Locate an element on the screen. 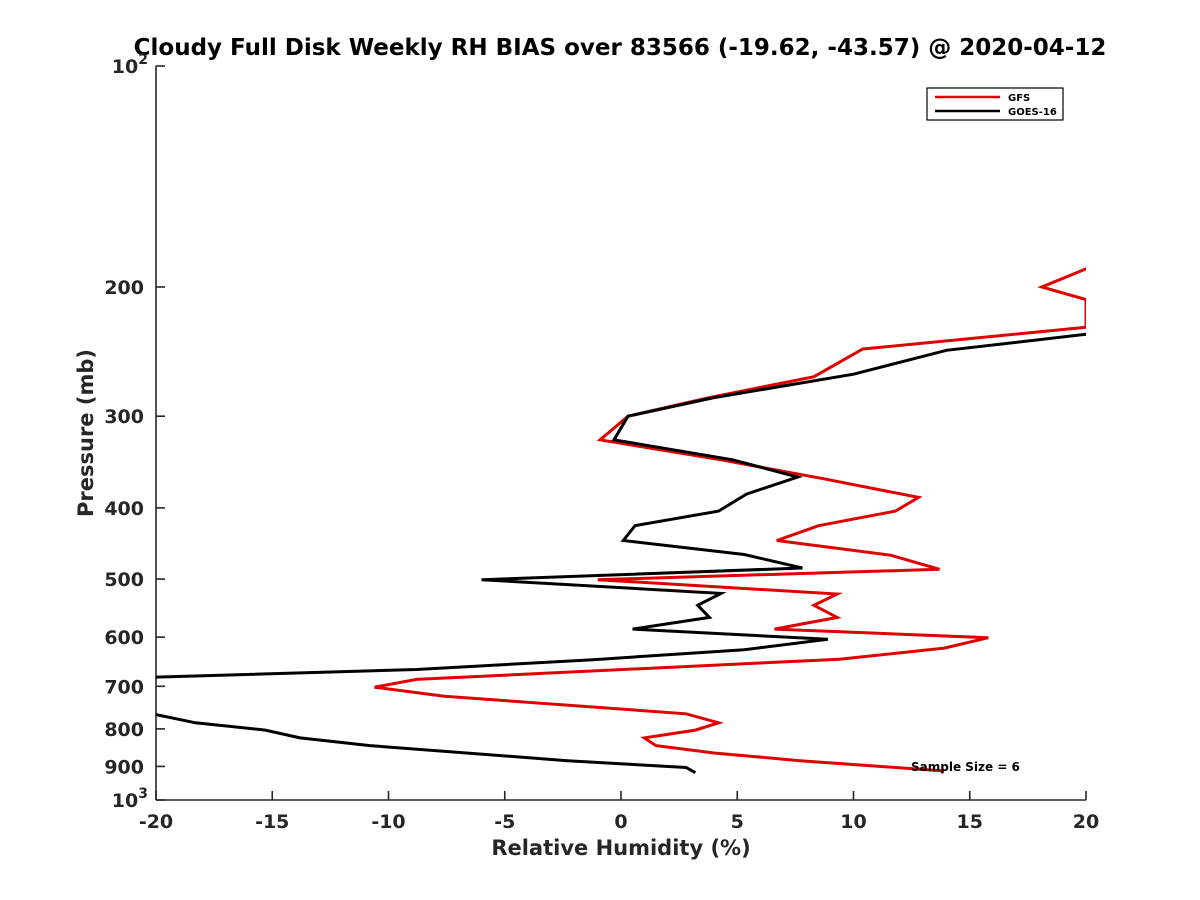 The image size is (1200, 900). y-tick-label: 800 is located at coordinates (124, 730).